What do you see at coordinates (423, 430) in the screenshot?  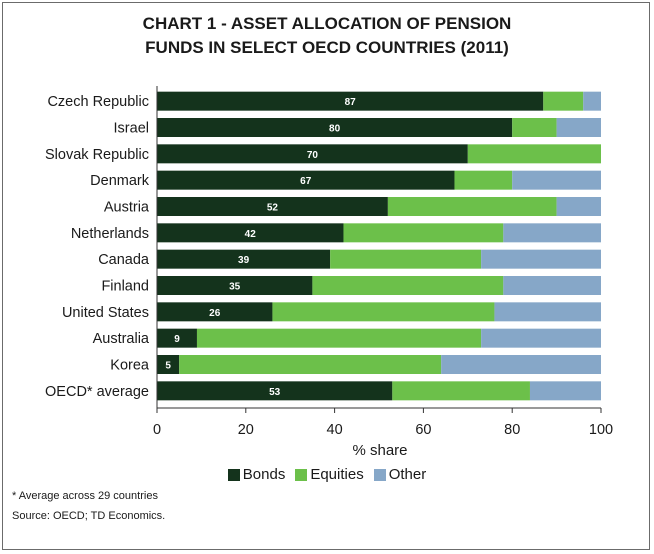 I see `x-tick-label: 60` at bounding box center [423, 430].